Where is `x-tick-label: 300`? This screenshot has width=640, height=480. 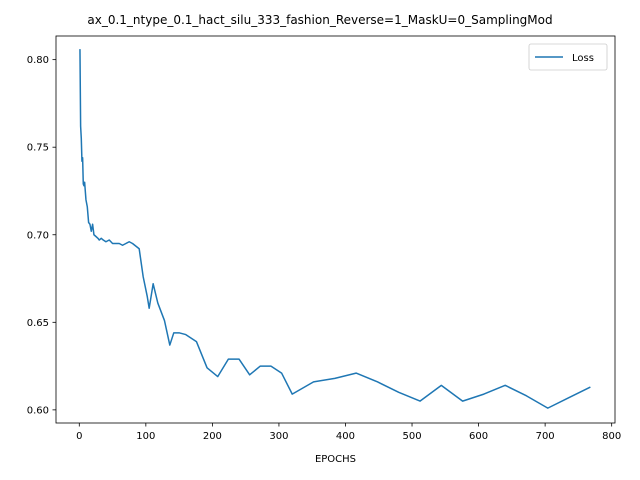
x-tick-label: 300 is located at coordinates (278, 436).